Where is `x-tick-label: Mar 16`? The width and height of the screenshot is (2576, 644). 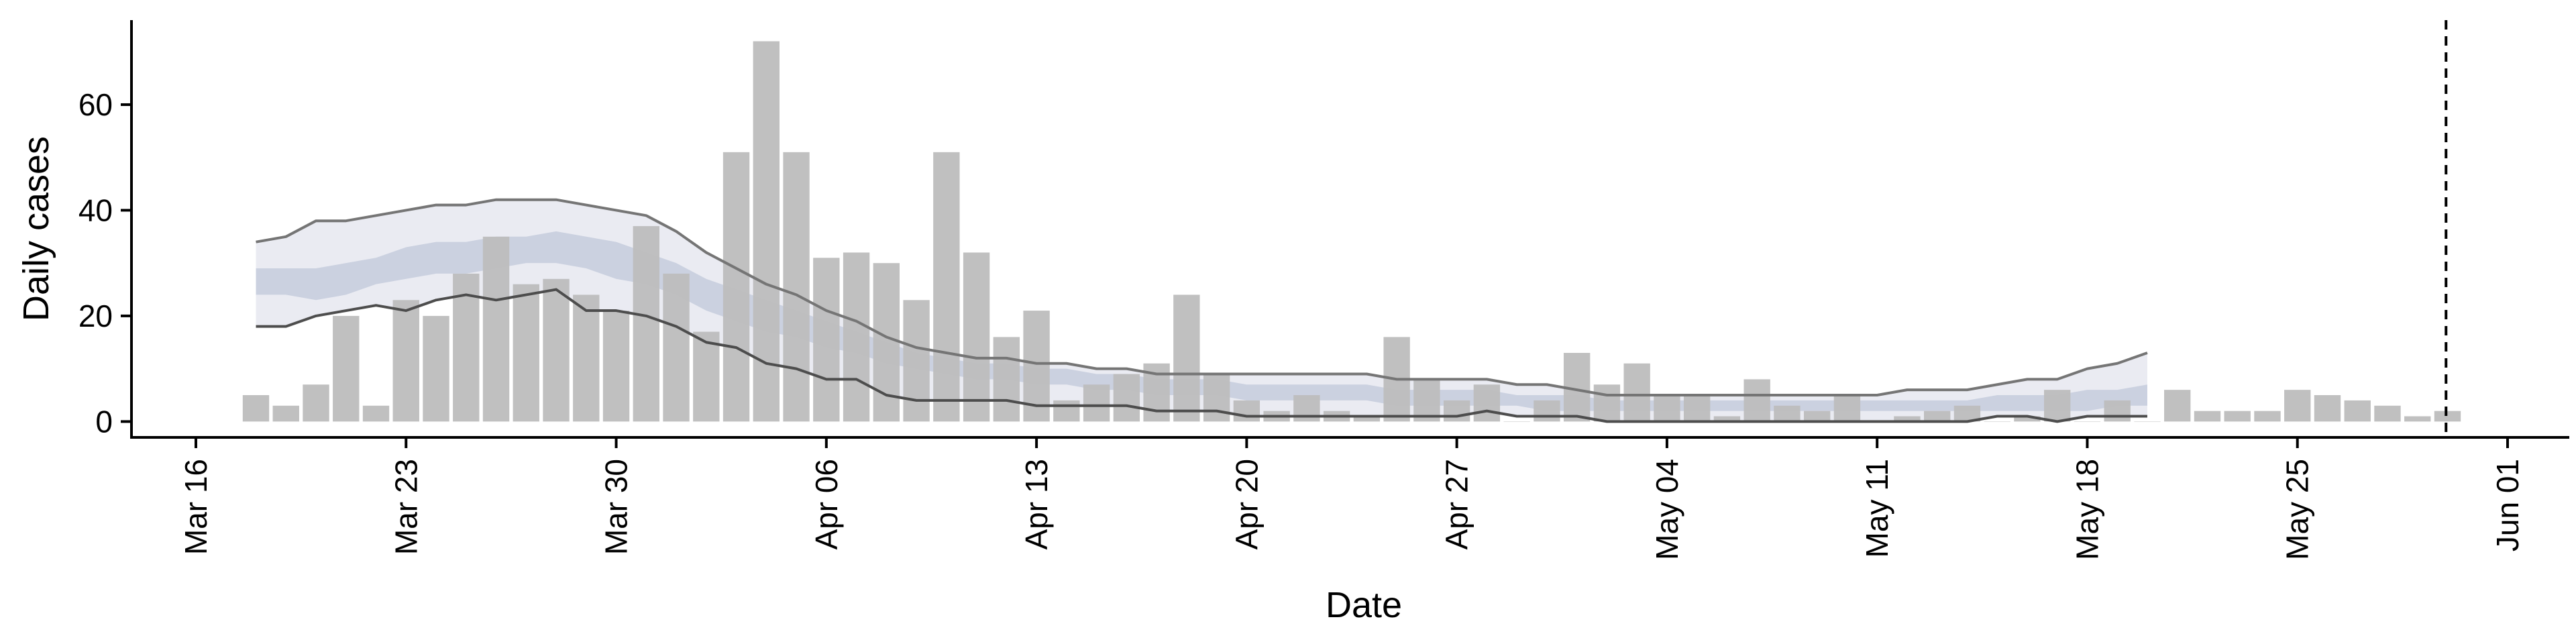 x-tick-label: Mar 16 is located at coordinates (195, 507).